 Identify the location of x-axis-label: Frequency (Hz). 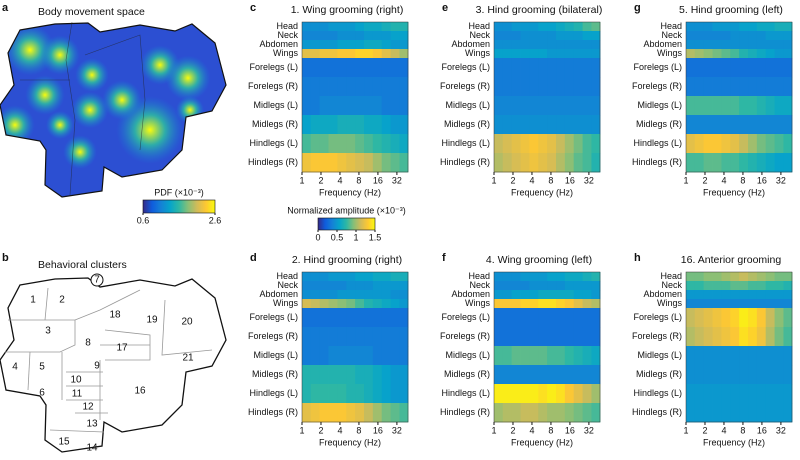
(734, 192).